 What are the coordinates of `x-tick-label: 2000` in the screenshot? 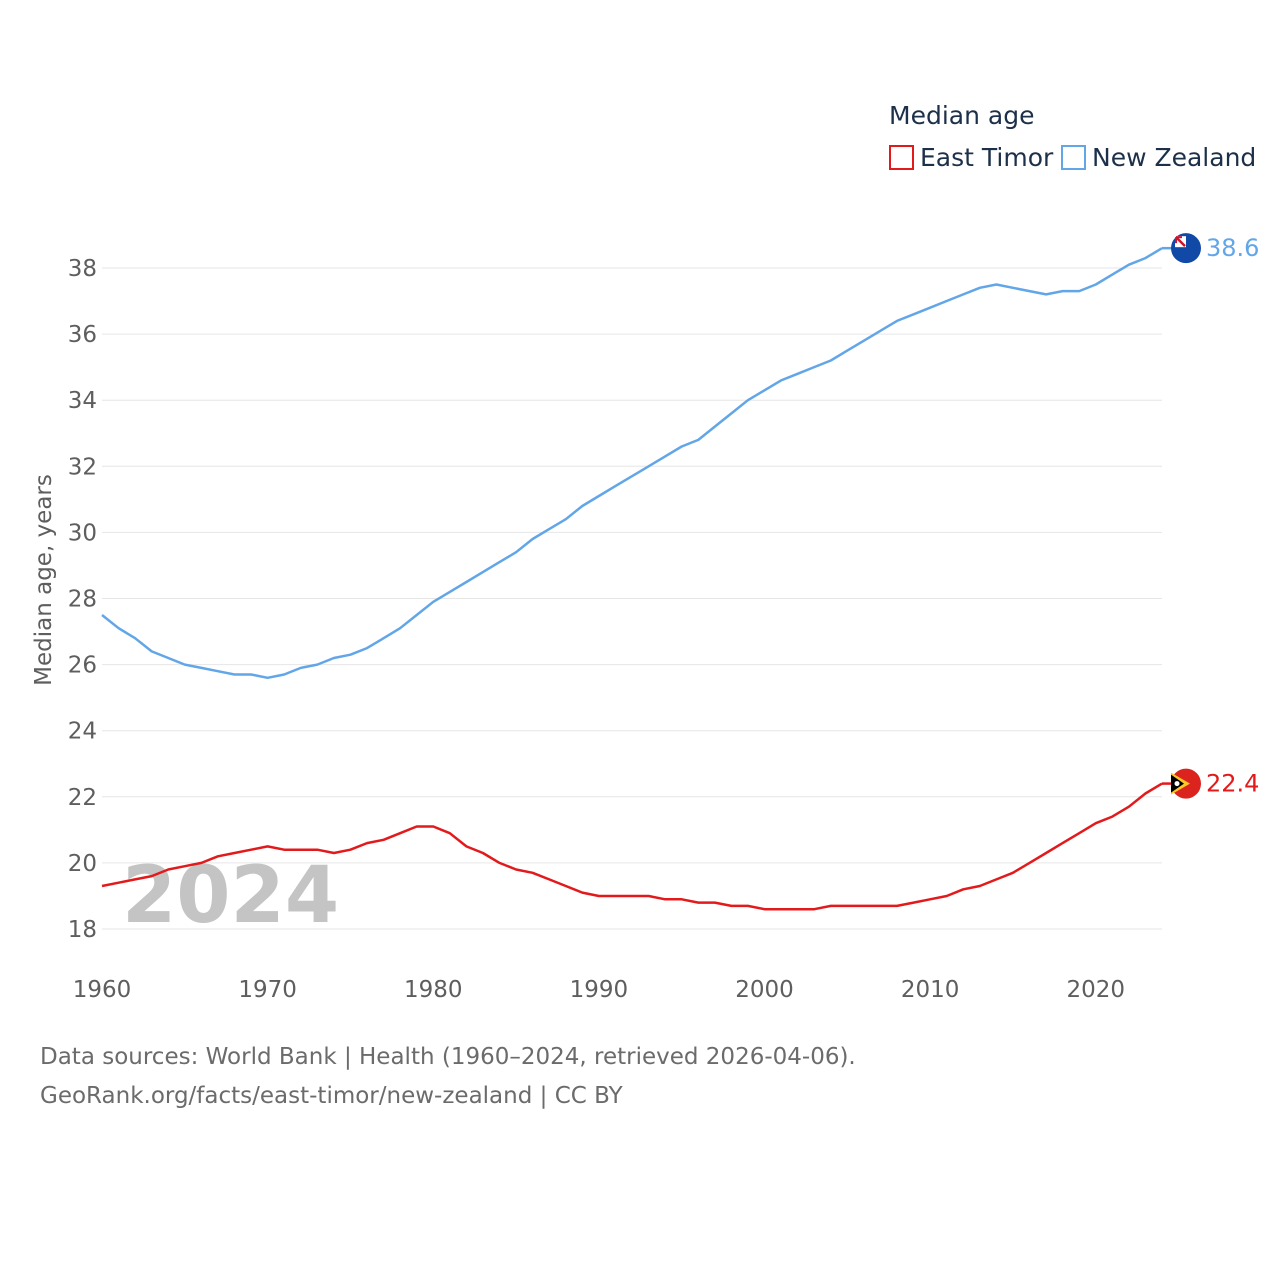 It's located at (764, 990).